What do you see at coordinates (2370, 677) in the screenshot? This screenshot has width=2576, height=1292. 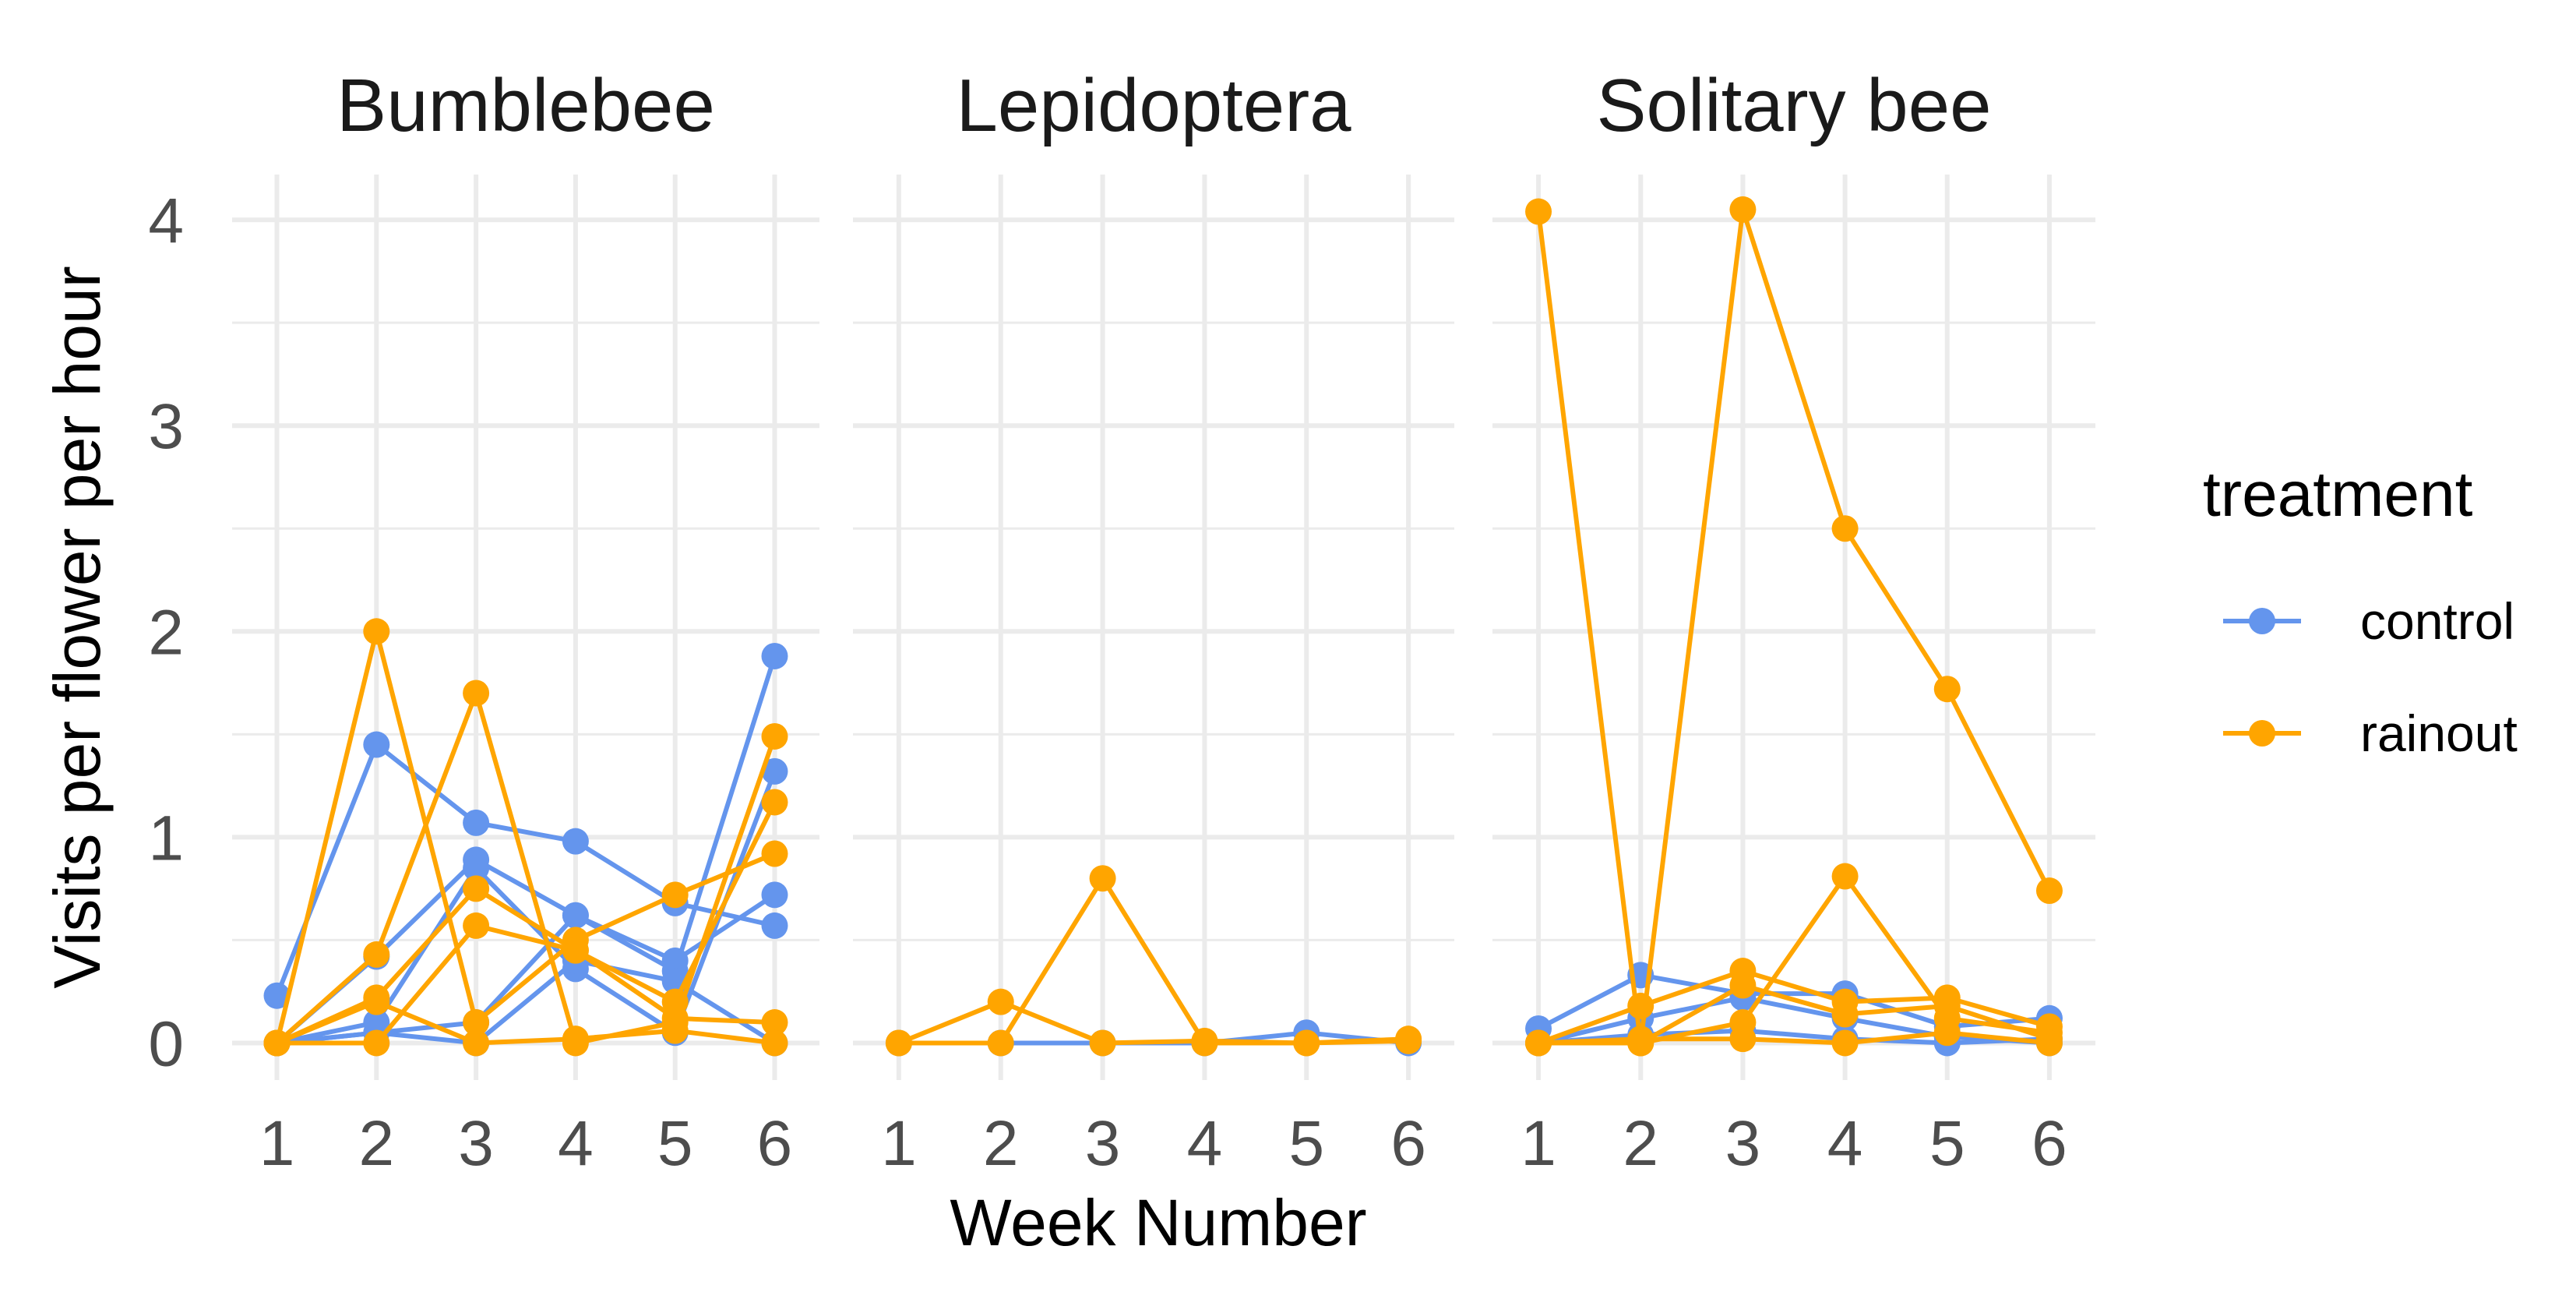 I see `legend-entries: control rainout` at bounding box center [2370, 677].